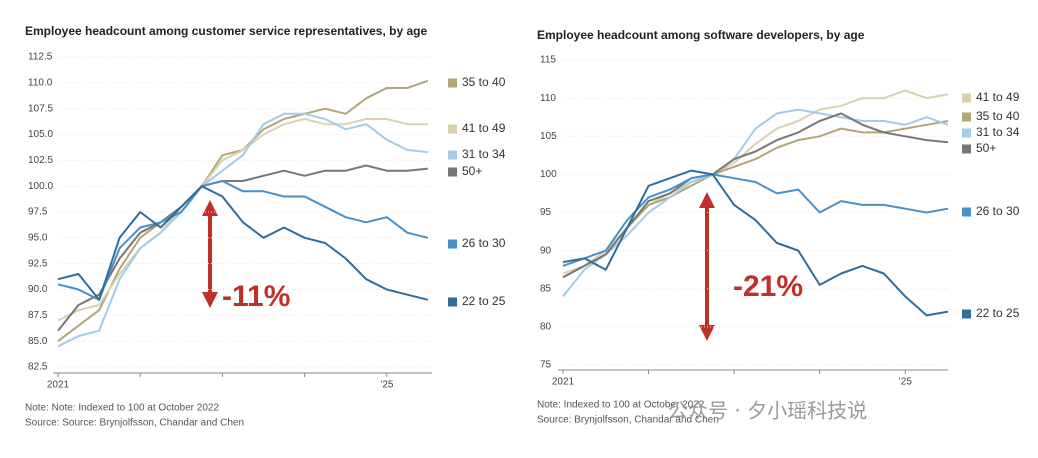 The width and height of the screenshot is (1038, 458). What do you see at coordinates (546, 288) in the screenshot?
I see `y-tick-label: 85` at bounding box center [546, 288].